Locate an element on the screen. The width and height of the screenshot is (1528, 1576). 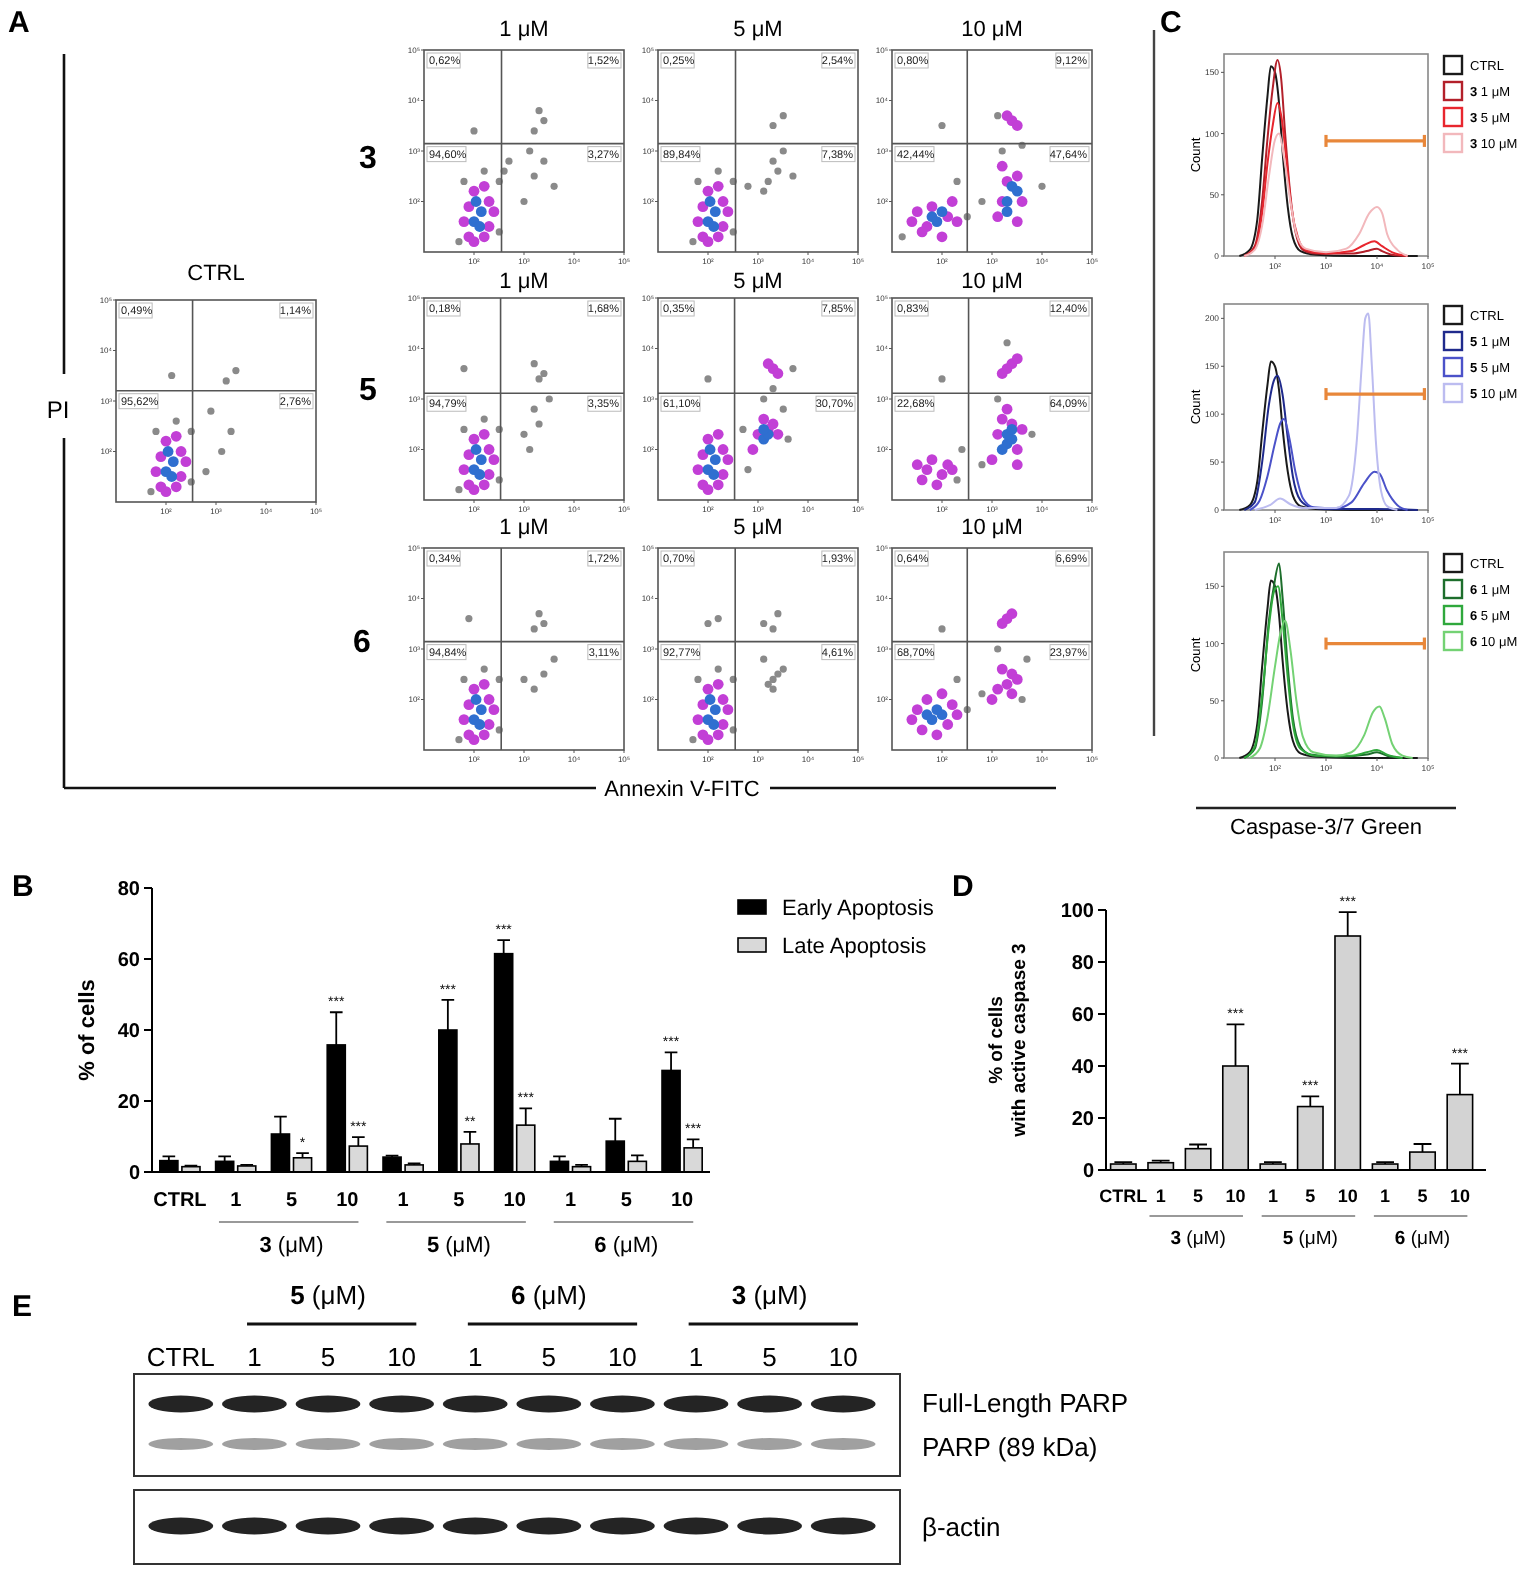
text: 6 is located at coordinates (362, 643).